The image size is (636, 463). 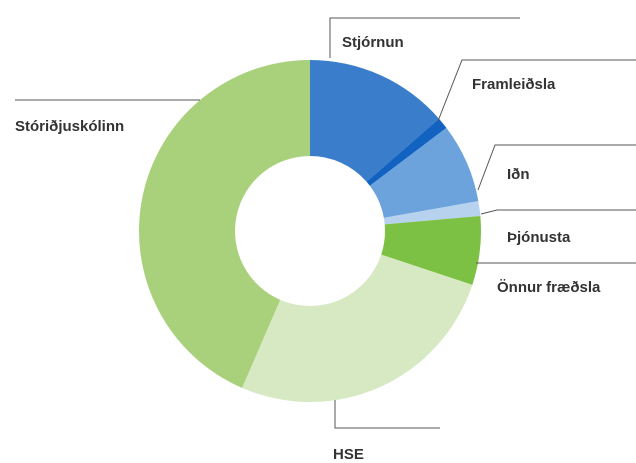 What do you see at coordinates (514, 84) in the screenshot?
I see `segment-label: Framleiðsla` at bounding box center [514, 84].